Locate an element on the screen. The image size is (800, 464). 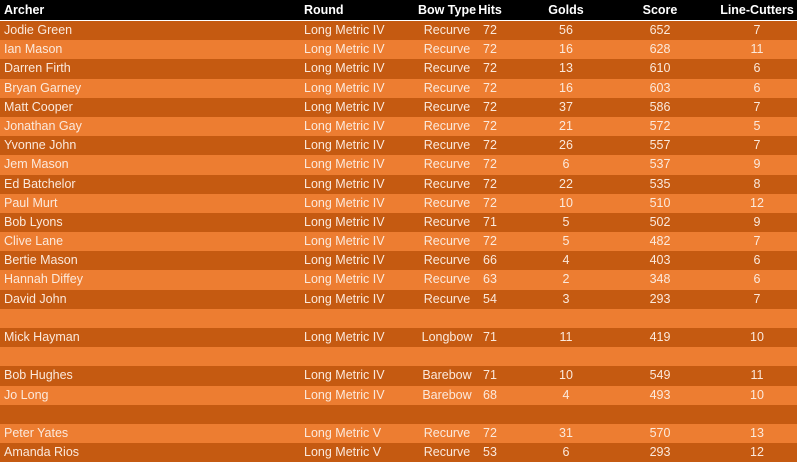
cell-golds: 4 is located at coordinates (566, 394).